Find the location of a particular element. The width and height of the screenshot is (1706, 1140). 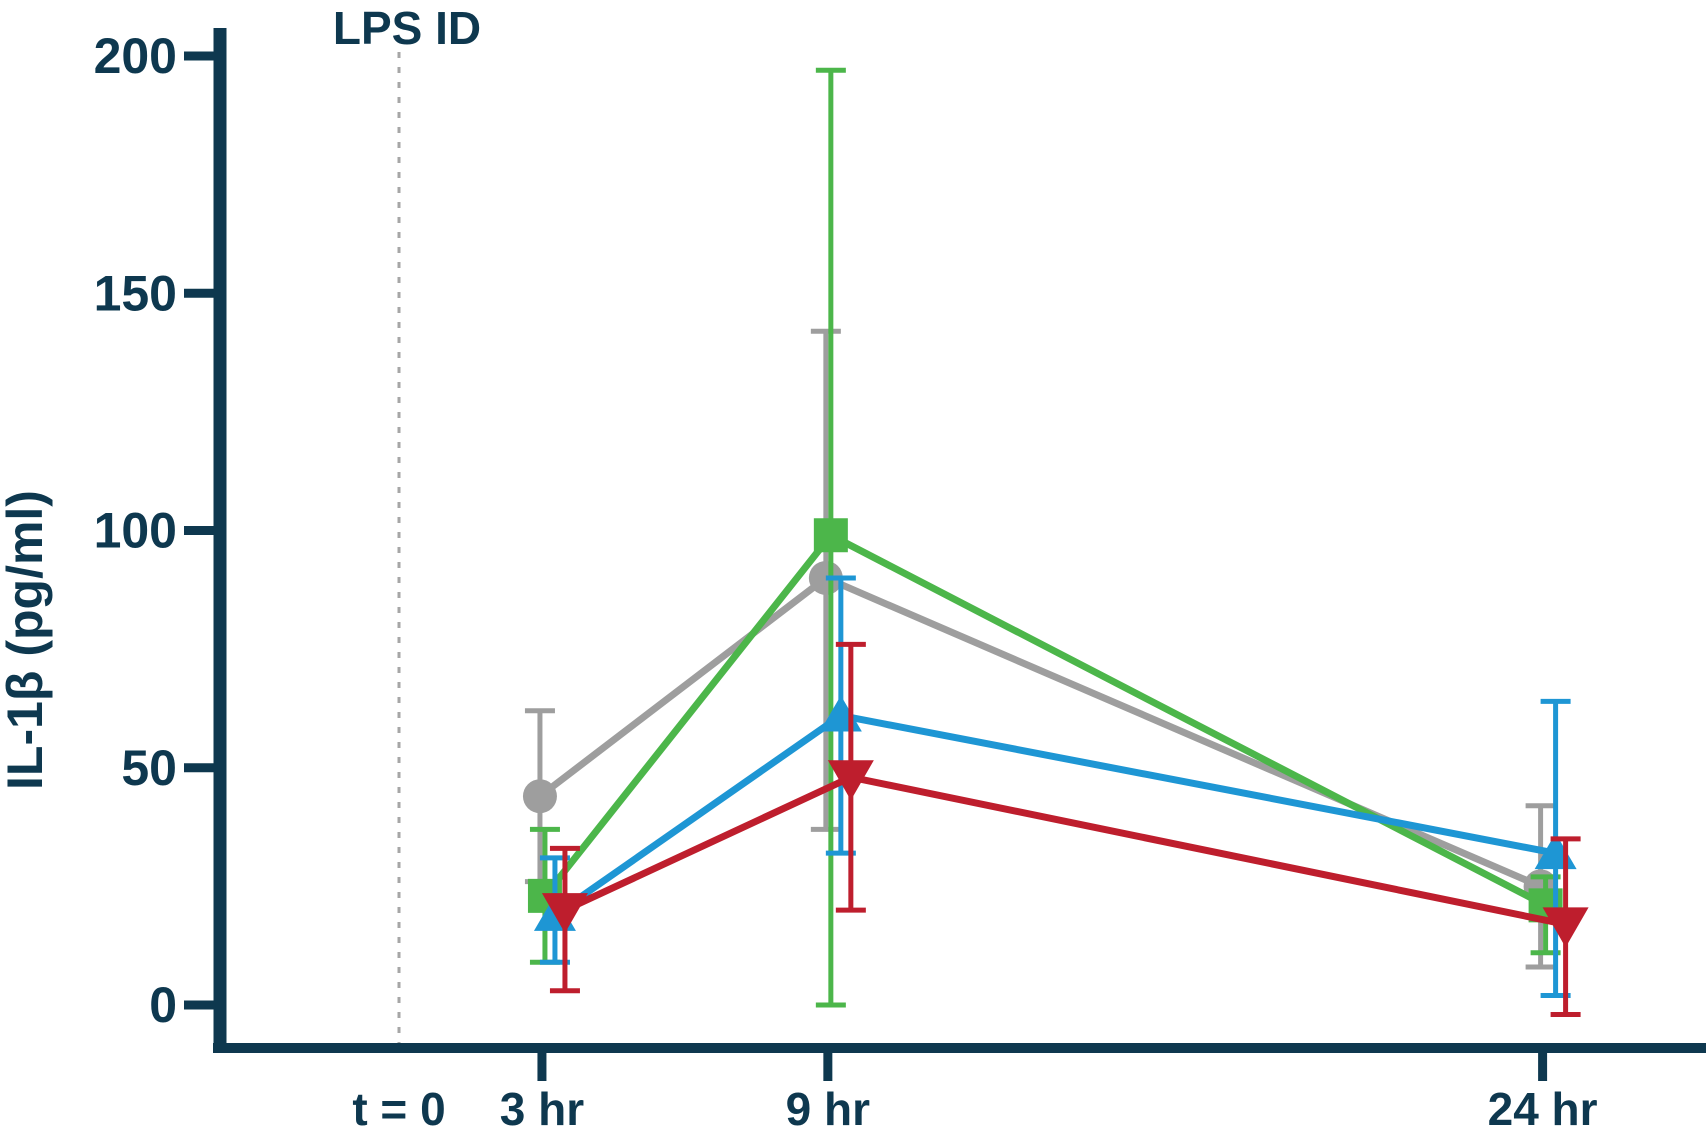

x-tick-label: 9 hr is located at coordinates (828, 1109).